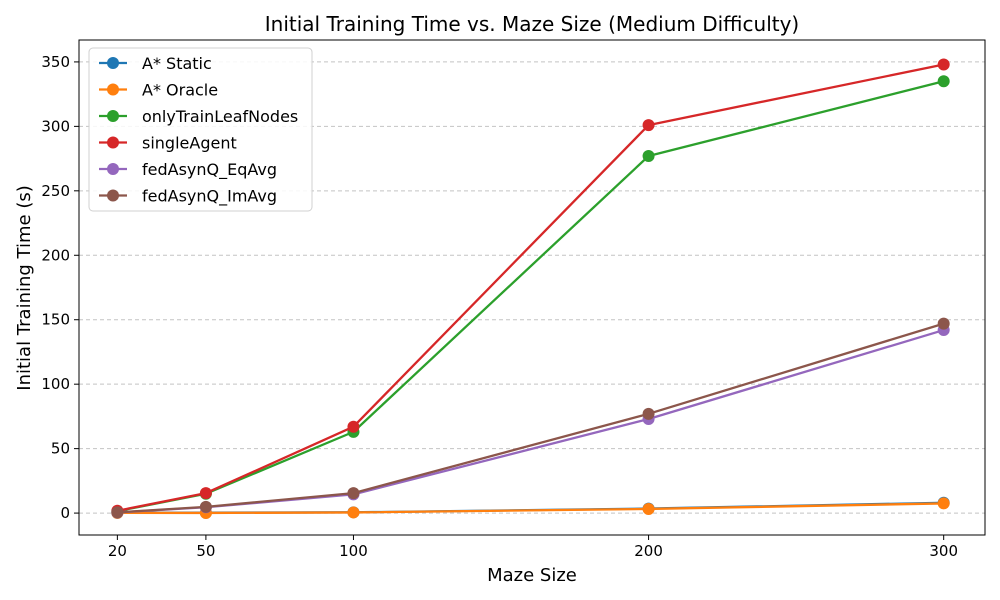 Image resolution: width=1000 pixels, height=600 pixels. What do you see at coordinates (943, 551) in the screenshot?
I see `x-tick-label: 300` at bounding box center [943, 551].